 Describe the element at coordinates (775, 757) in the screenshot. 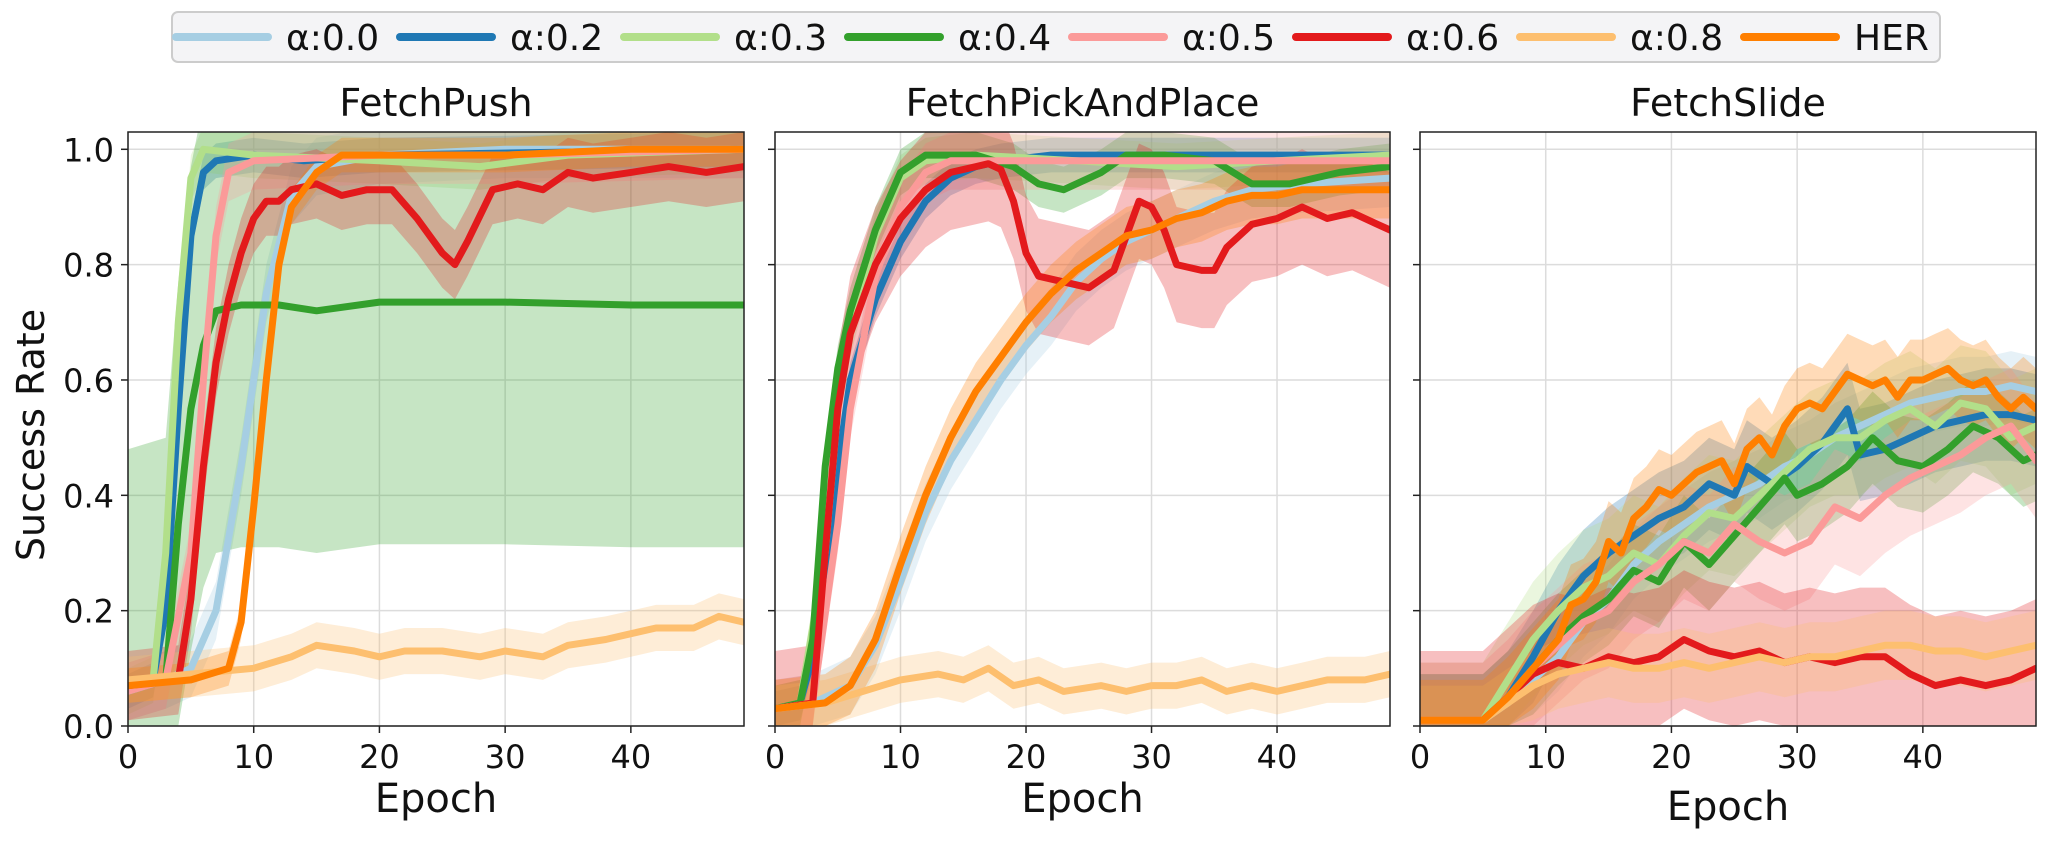

I see `xtick-label-1-0: 0` at that location.